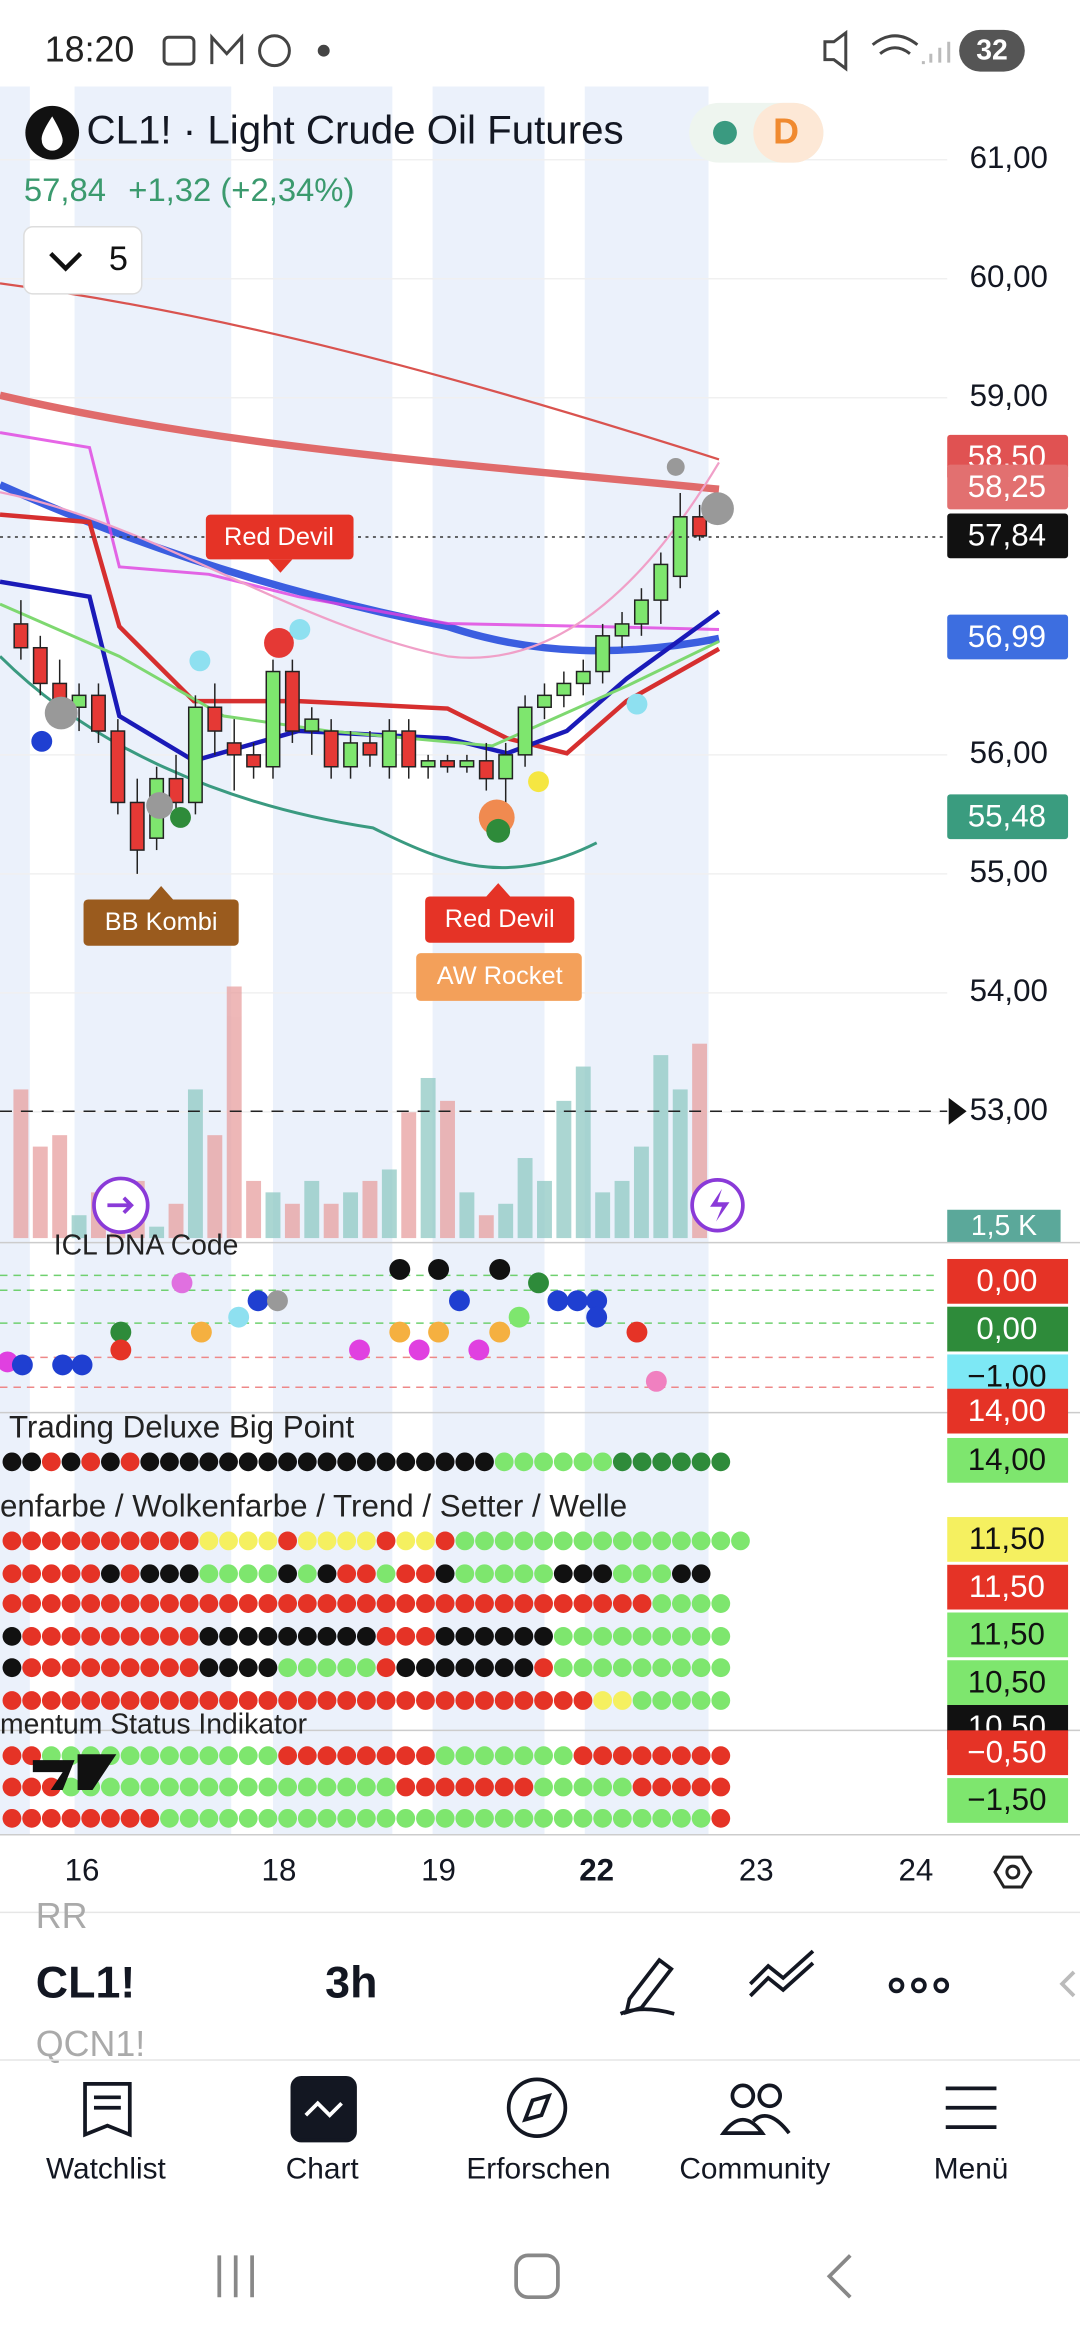 The height and width of the screenshot is (2340, 1080). Describe the element at coordinates (83, 260) in the screenshot. I see `indicator-toggle` at that location.